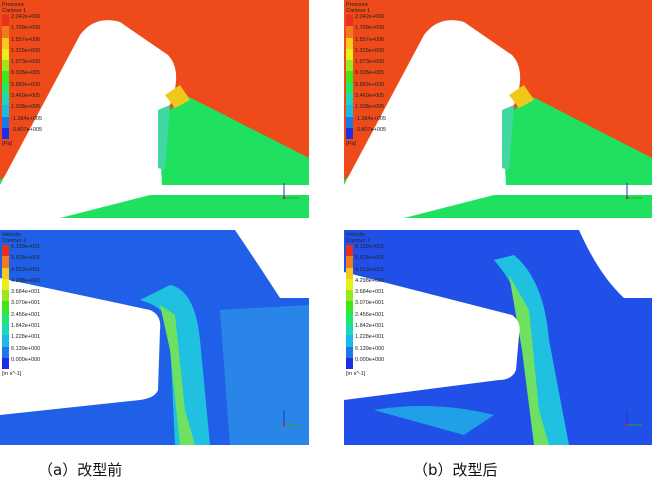 This screenshot has height=489, width=652. I want to click on legend-subtitle: Contour 1, so click(14, 11).